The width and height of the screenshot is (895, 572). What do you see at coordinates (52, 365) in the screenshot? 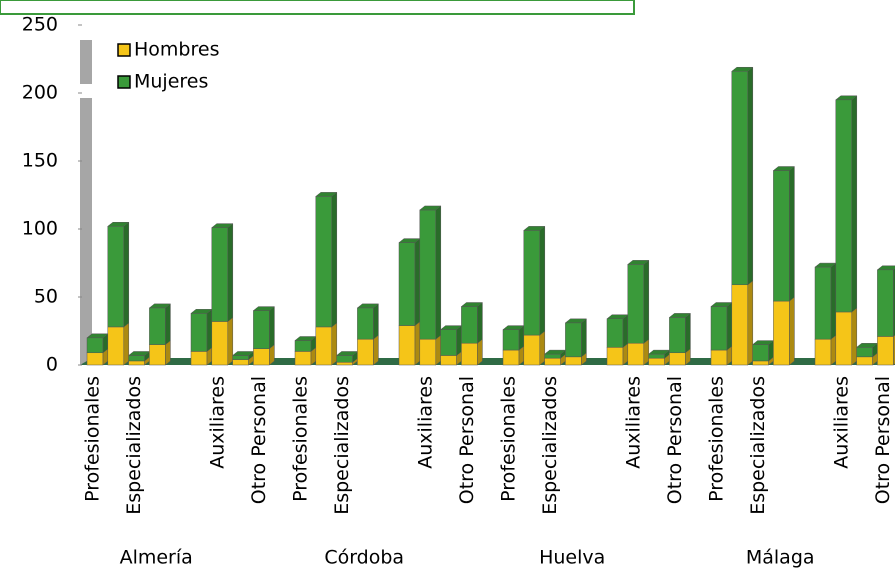
I see `y-tick-label: 0` at bounding box center [52, 365].